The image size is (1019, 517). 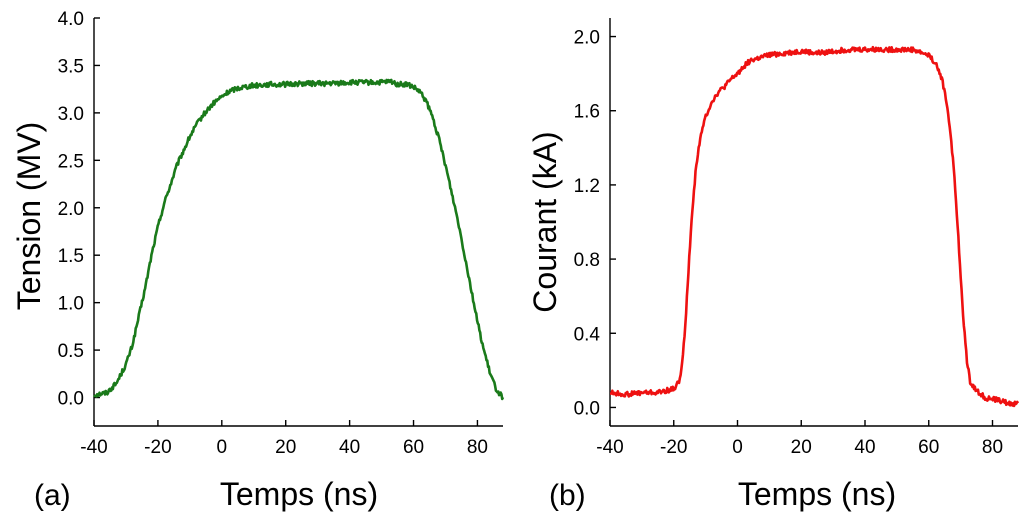 I want to click on panel-b-x-tick-label: 60, so click(x=928, y=447).